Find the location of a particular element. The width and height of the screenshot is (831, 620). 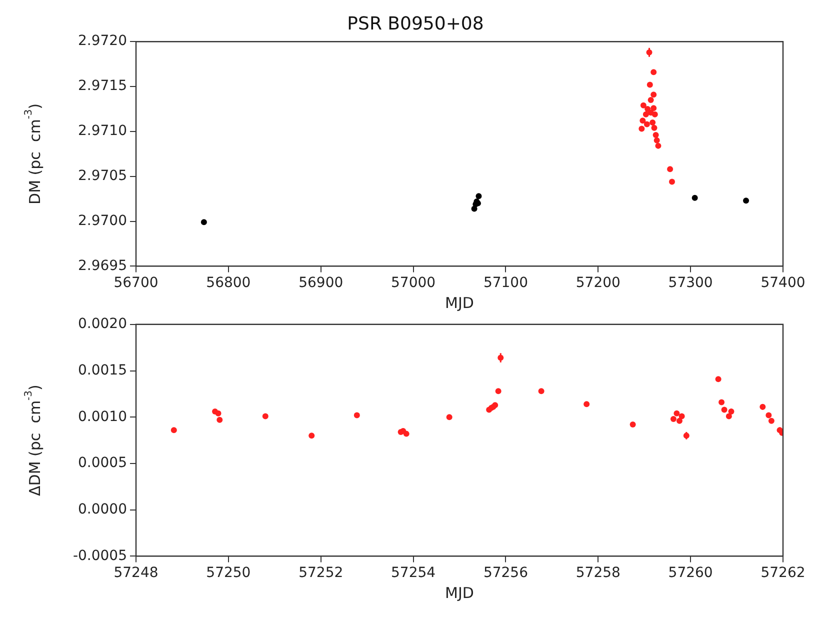

x-tick-label: 57400 is located at coordinates (783, 283).